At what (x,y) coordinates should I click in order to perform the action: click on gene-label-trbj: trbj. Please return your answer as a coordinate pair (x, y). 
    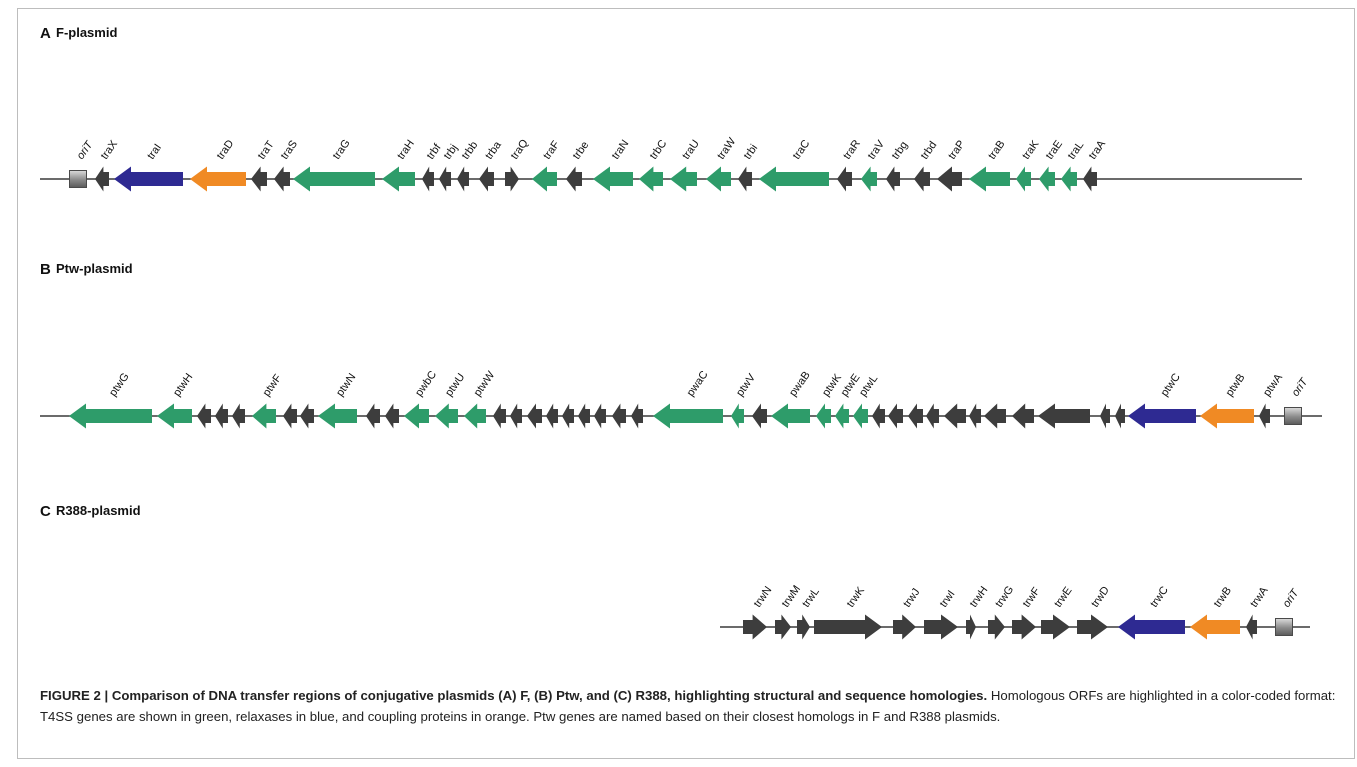
    Looking at the image, I should click on (451, 151).